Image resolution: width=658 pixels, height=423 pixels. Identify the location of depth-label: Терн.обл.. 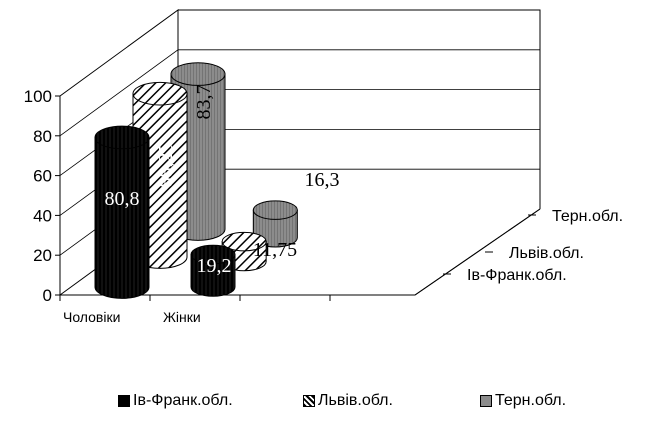
(587, 216).